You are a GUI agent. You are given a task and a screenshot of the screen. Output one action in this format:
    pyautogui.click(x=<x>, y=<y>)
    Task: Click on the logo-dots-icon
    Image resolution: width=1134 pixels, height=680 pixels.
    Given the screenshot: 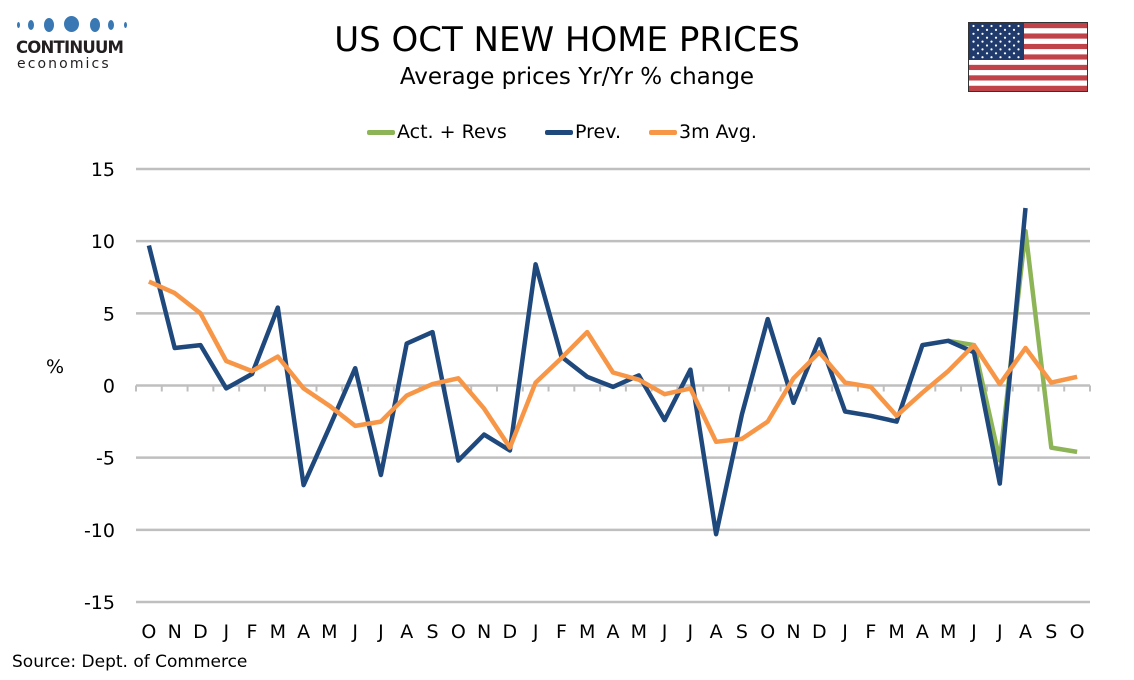 What is the action you would take?
    pyautogui.click(x=74, y=25)
    